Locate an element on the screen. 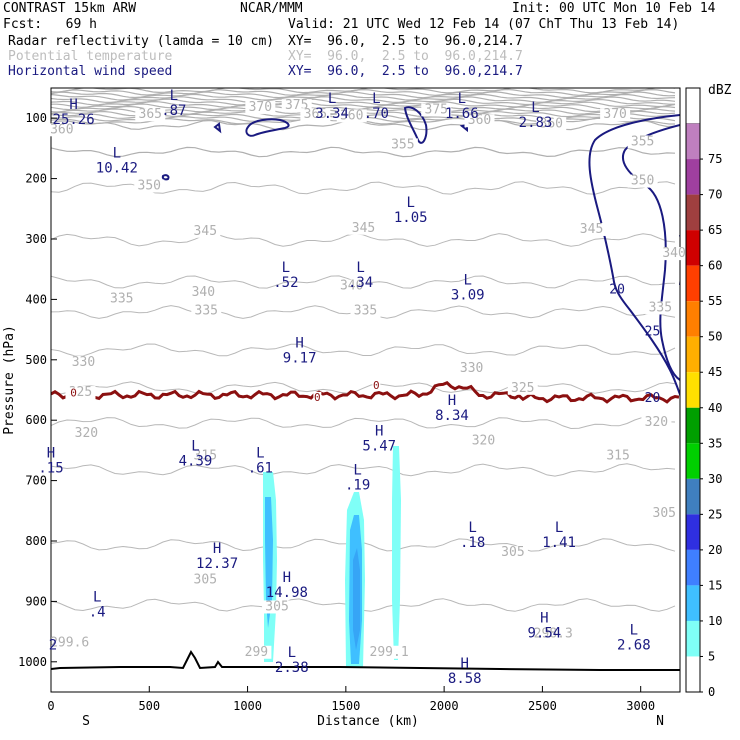  extremum-value: .18 is located at coordinates (472, 543).